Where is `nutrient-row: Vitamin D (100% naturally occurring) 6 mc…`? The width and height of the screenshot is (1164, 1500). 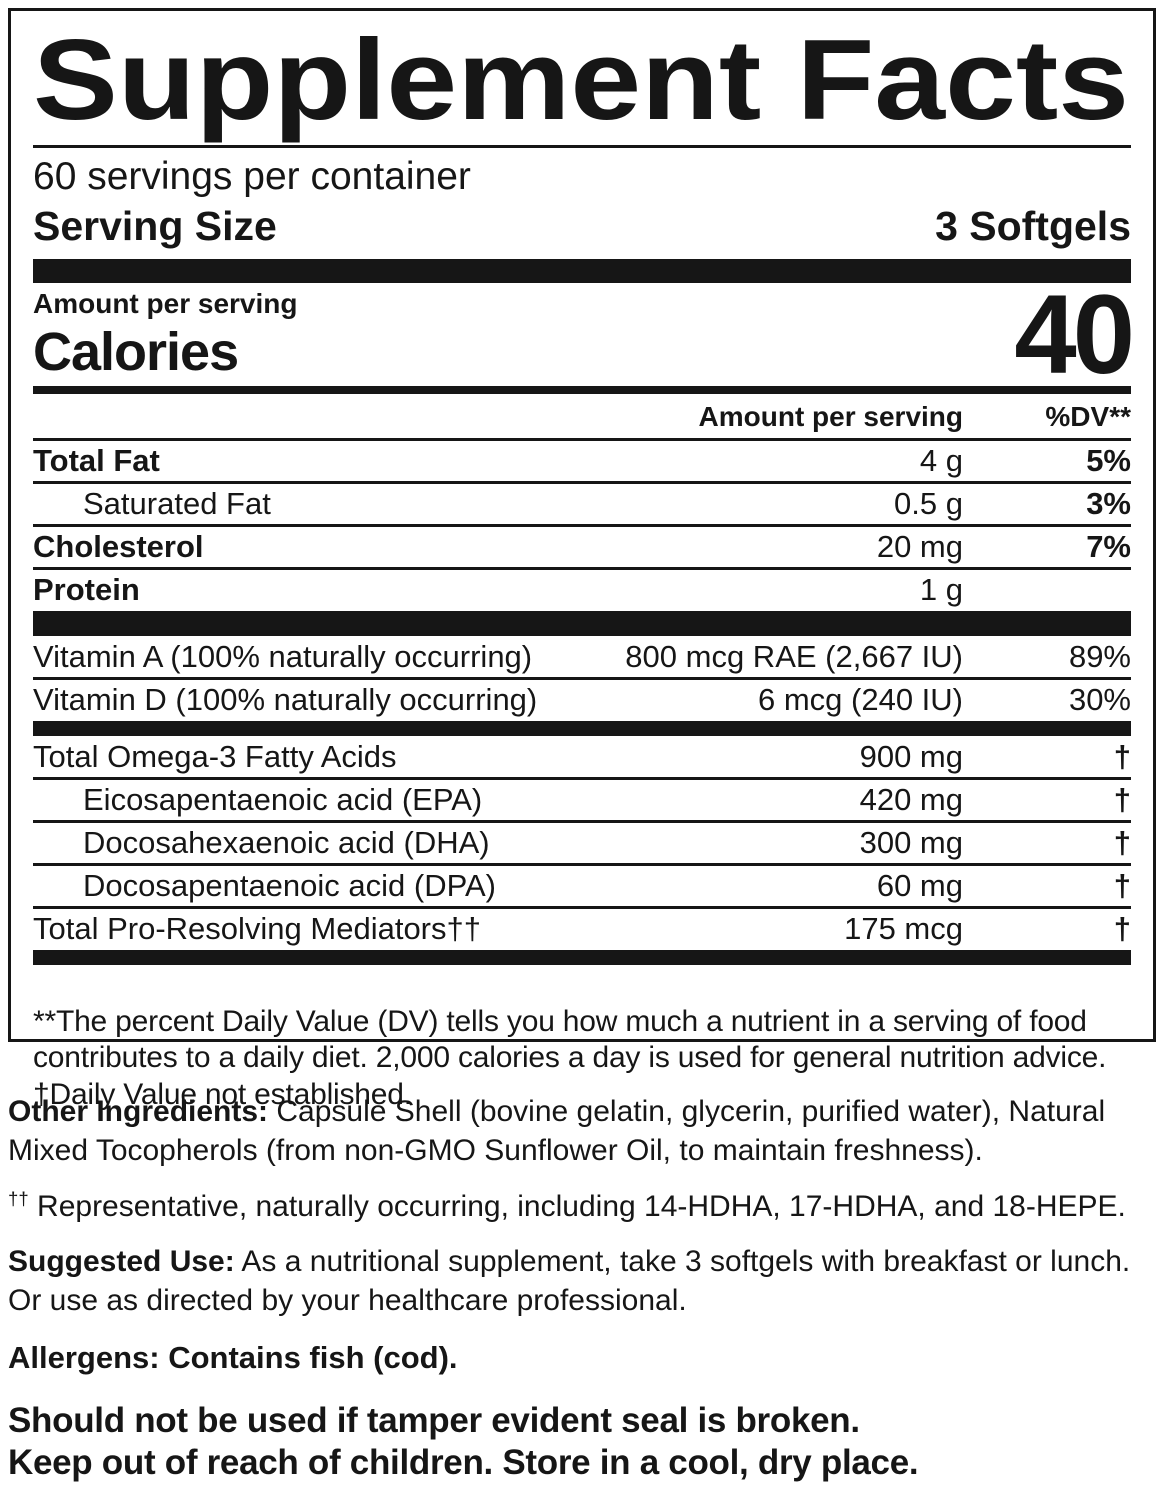
nutrient-row: Vitamin D (100% naturally occurring) 6 mc… is located at coordinates (582, 700).